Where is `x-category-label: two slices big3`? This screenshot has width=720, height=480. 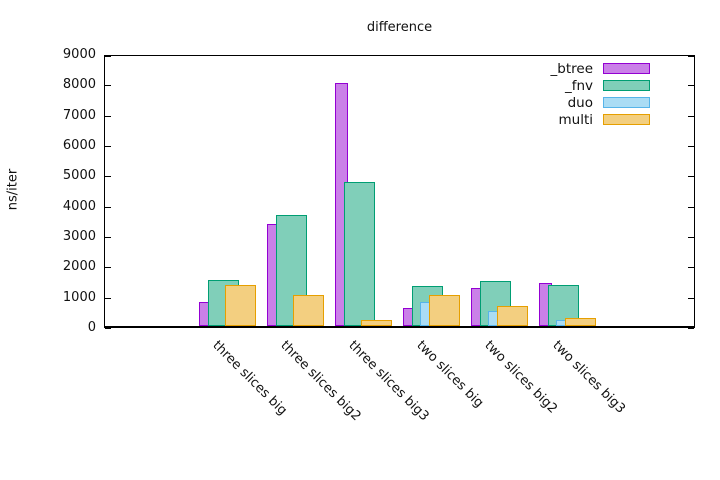
x-category-label: two slices big3 is located at coordinates (589, 377).